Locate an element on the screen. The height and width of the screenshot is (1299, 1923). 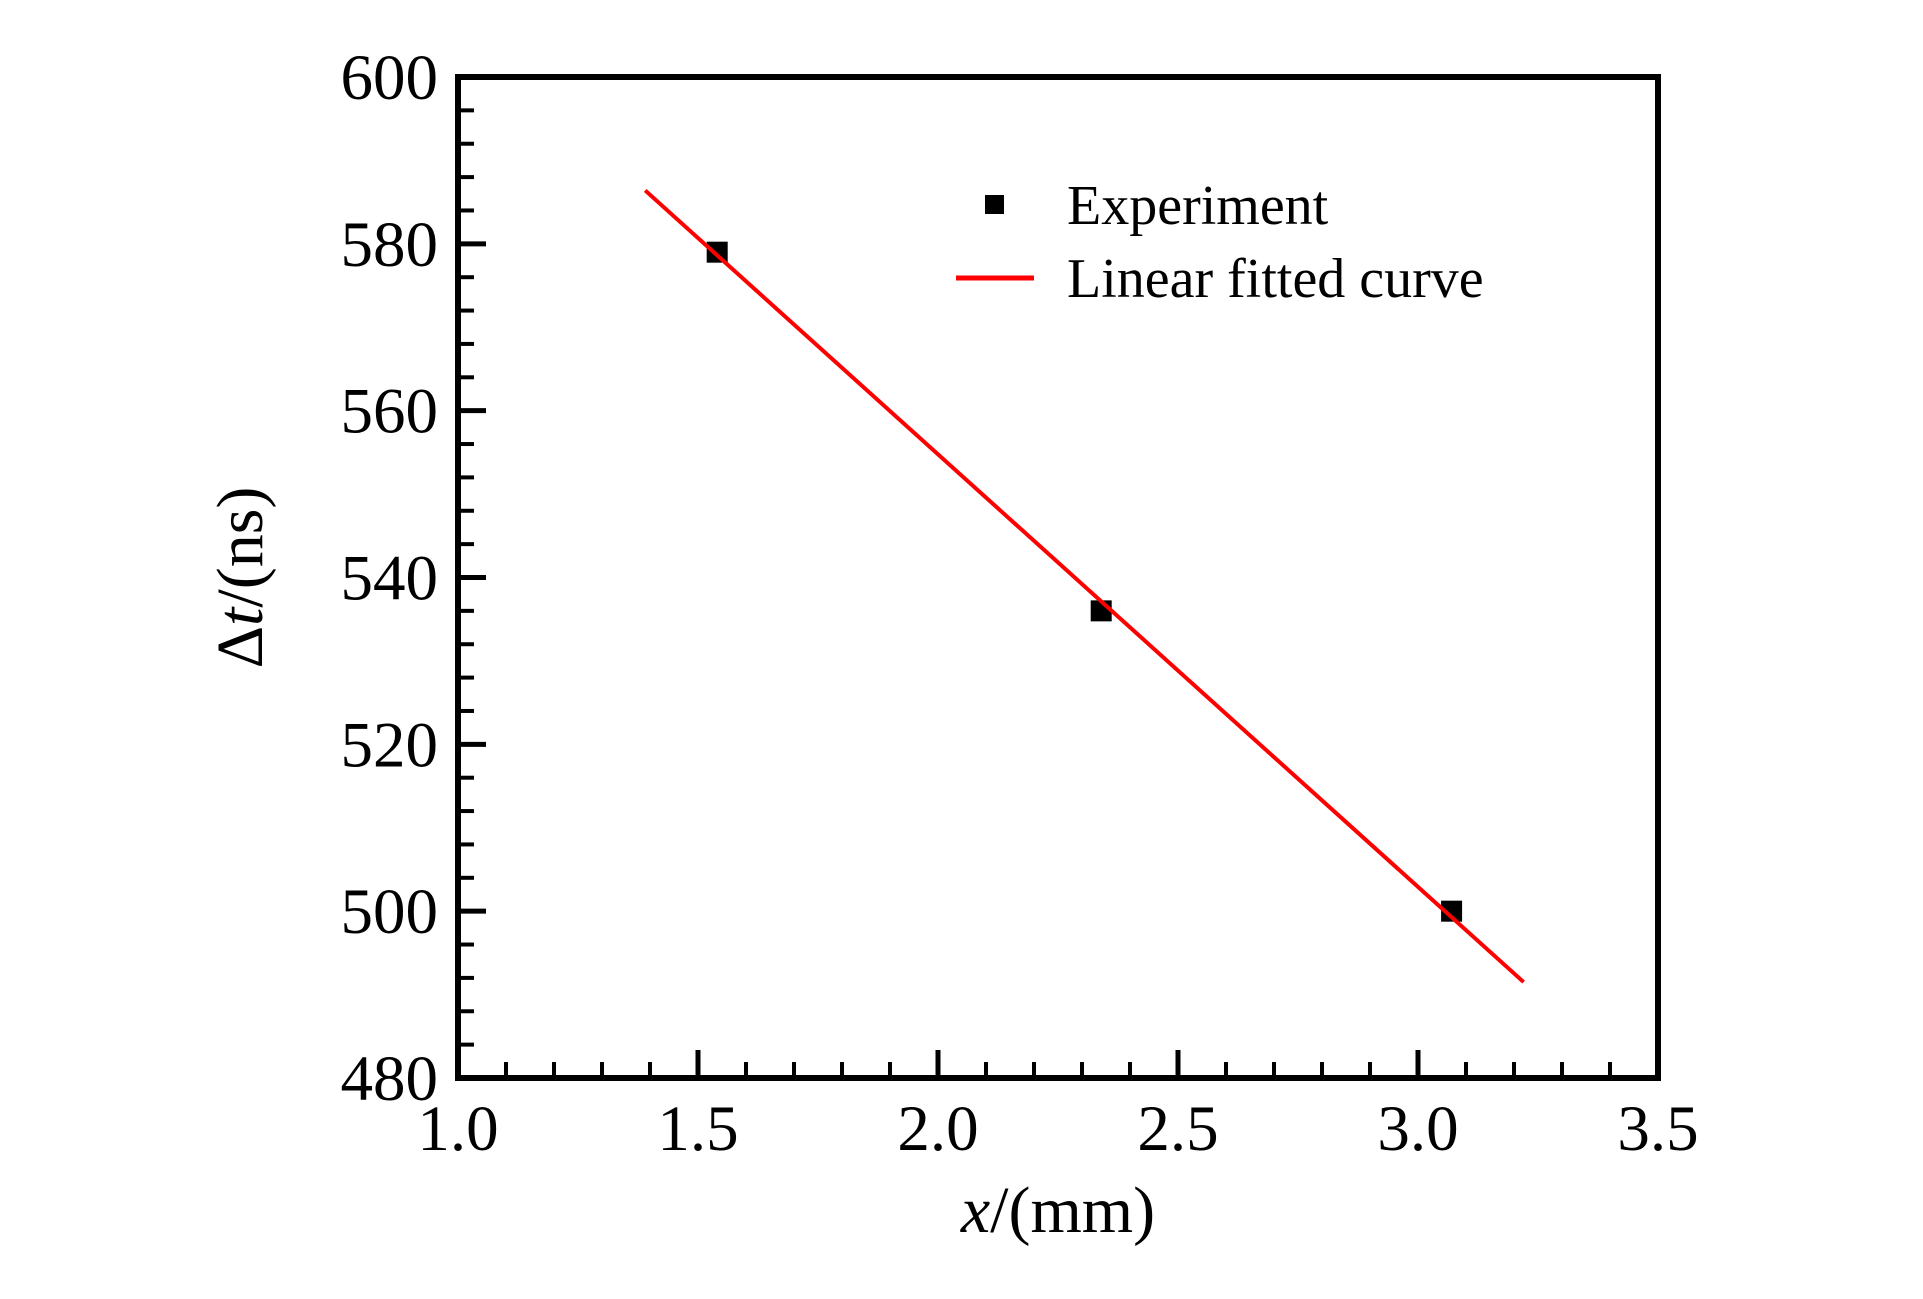
x-tick-label: 1.5 is located at coordinates (697, 1129).